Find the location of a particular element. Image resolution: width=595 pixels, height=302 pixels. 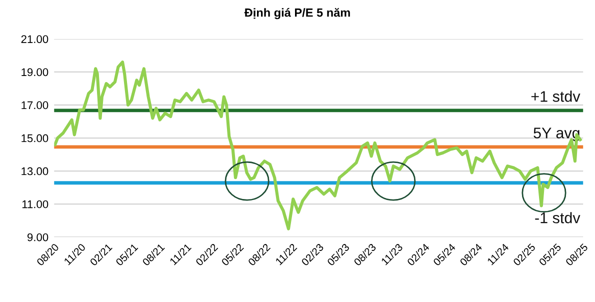

y-tick-label: 17.00 is located at coordinates (35, 105).